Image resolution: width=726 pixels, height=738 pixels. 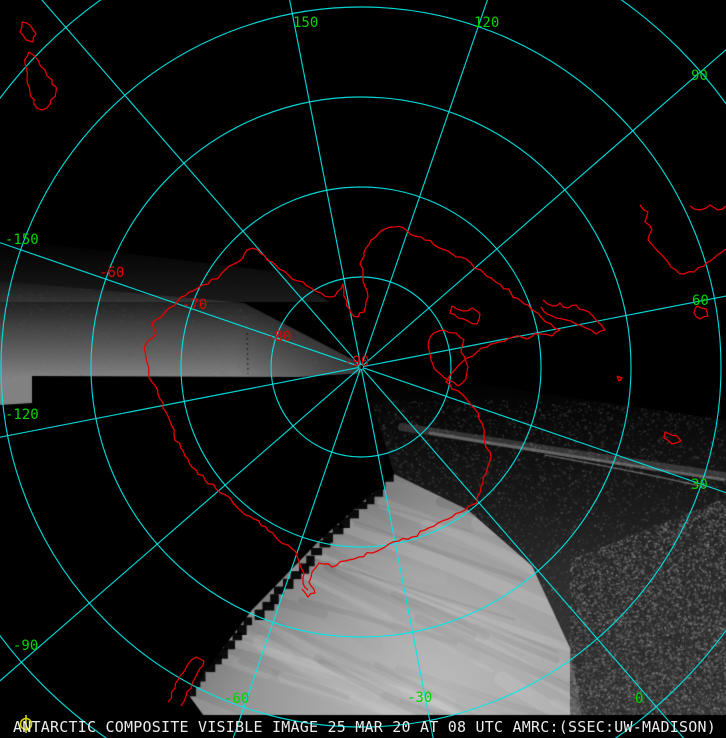 I want to click on coastline-new-zealand-north, so click(x=28, y=32).